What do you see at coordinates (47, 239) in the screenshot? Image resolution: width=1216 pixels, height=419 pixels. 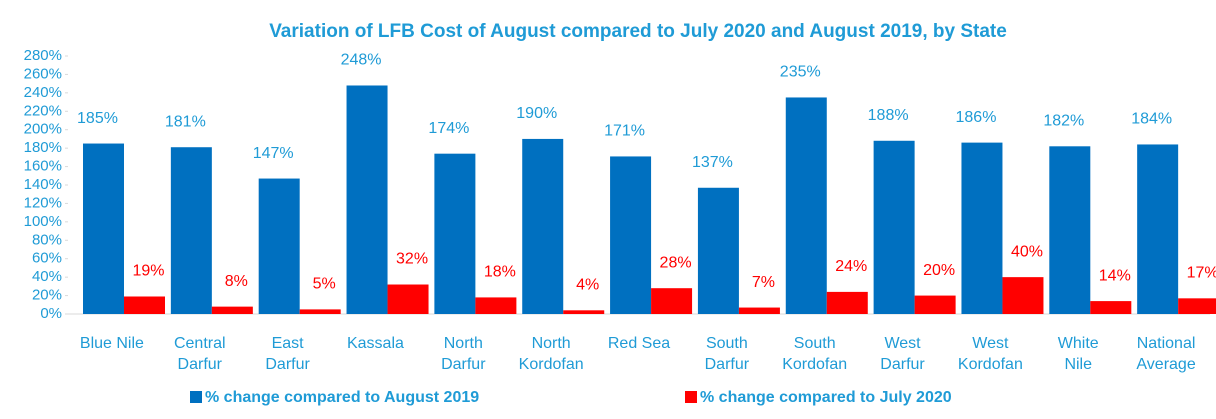 I see `y-tick-label: 80%` at bounding box center [47, 239].